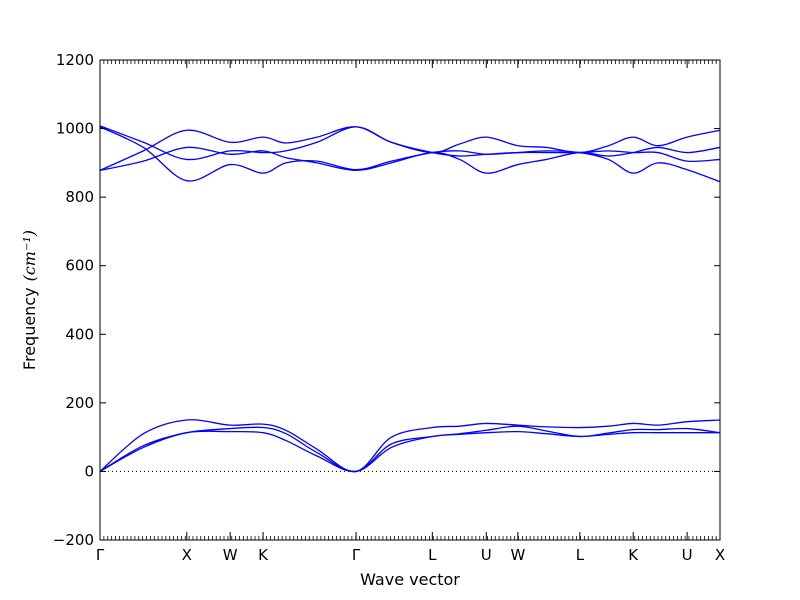  Describe the element at coordinates (410, 579) in the screenshot. I see `x-axis-title: Wave vector` at that location.